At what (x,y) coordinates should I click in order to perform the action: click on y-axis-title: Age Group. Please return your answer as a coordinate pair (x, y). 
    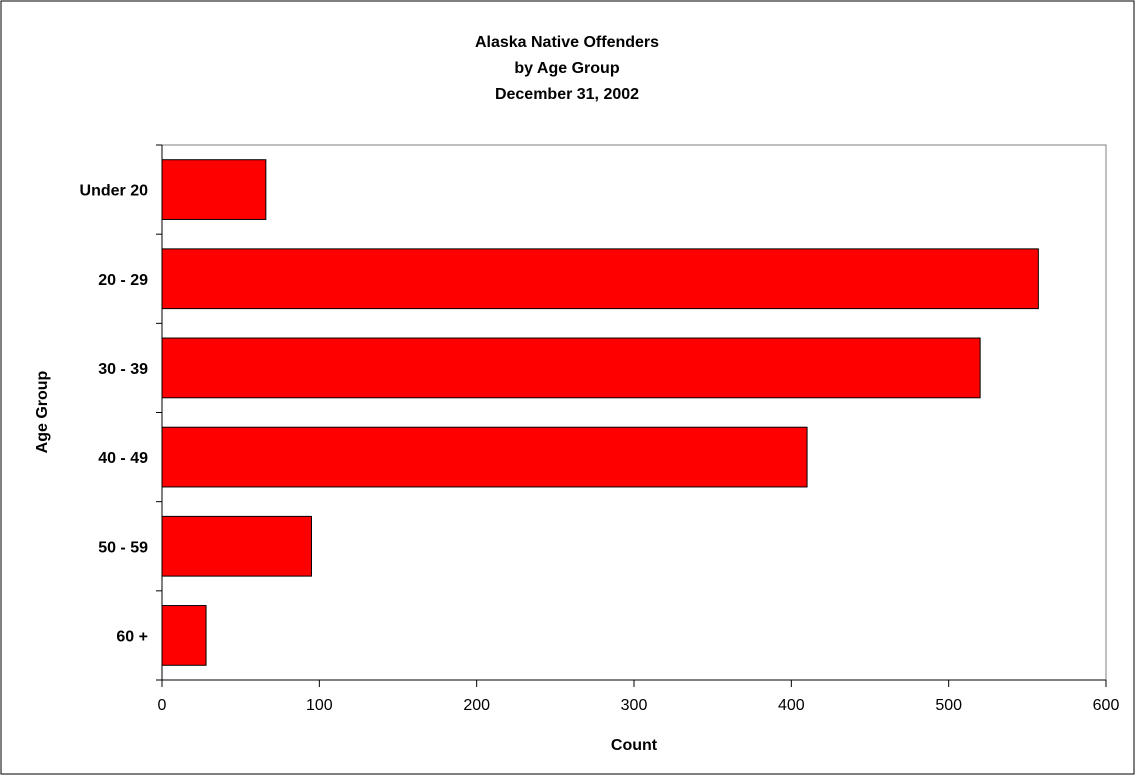
    Looking at the image, I should click on (42, 411).